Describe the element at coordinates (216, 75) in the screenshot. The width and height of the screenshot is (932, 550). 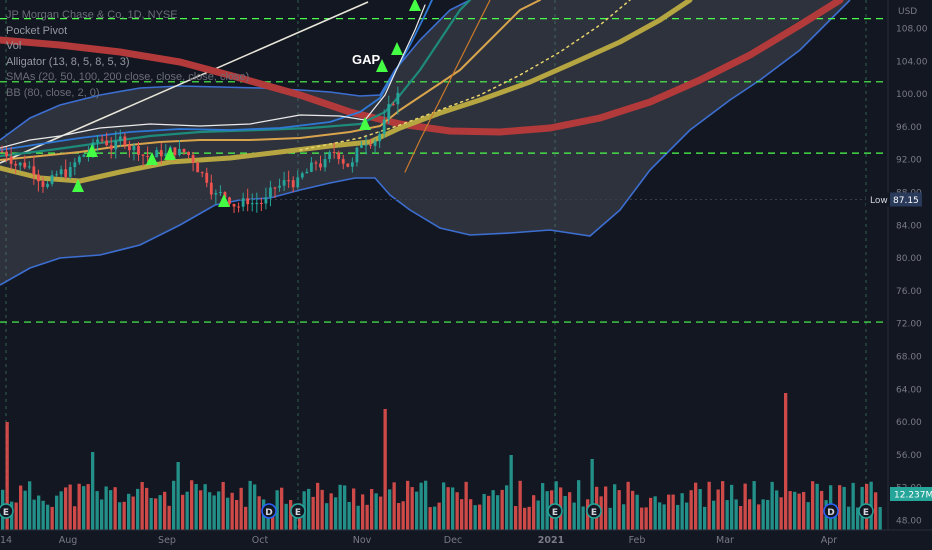
I see `alligator-teeth-line` at that location.